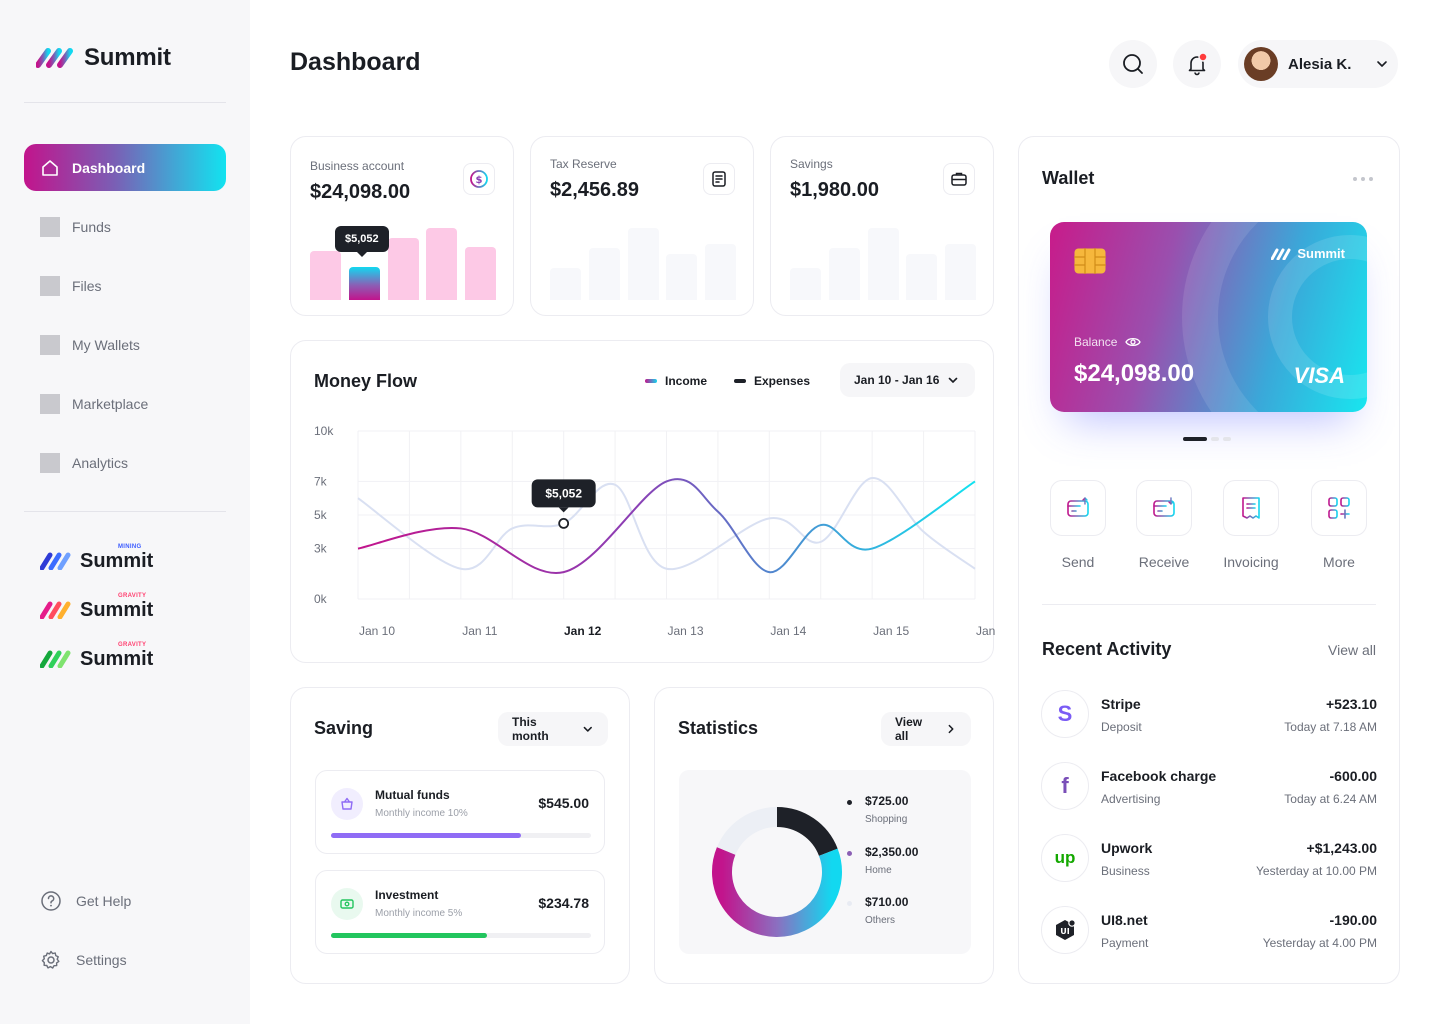  What do you see at coordinates (51, 901) in the screenshot?
I see `help-icon` at bounding box center [51, 901].